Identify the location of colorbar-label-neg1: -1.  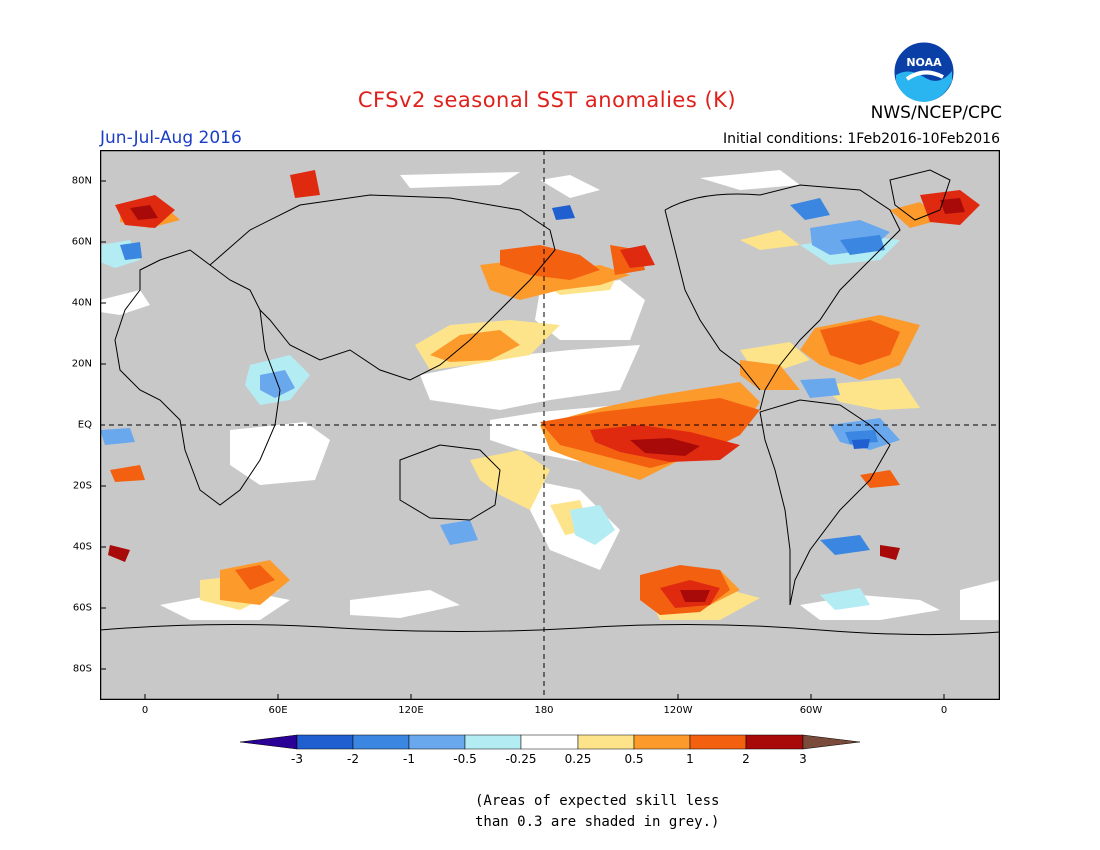
(409, 759).